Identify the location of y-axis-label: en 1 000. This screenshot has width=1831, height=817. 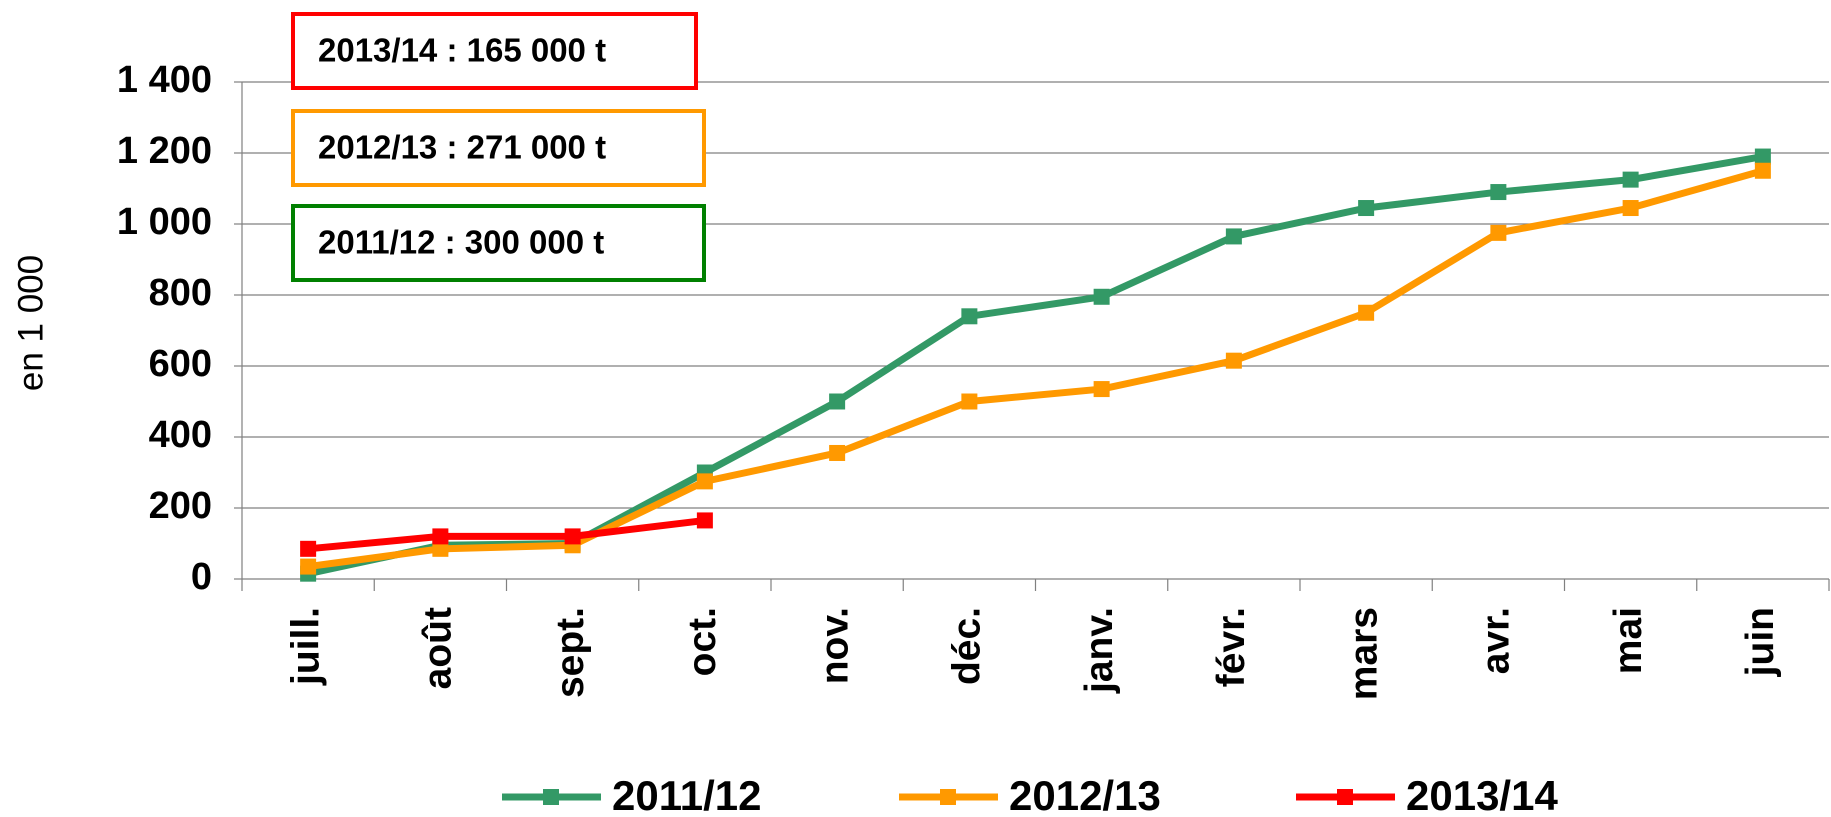
(30, 323).